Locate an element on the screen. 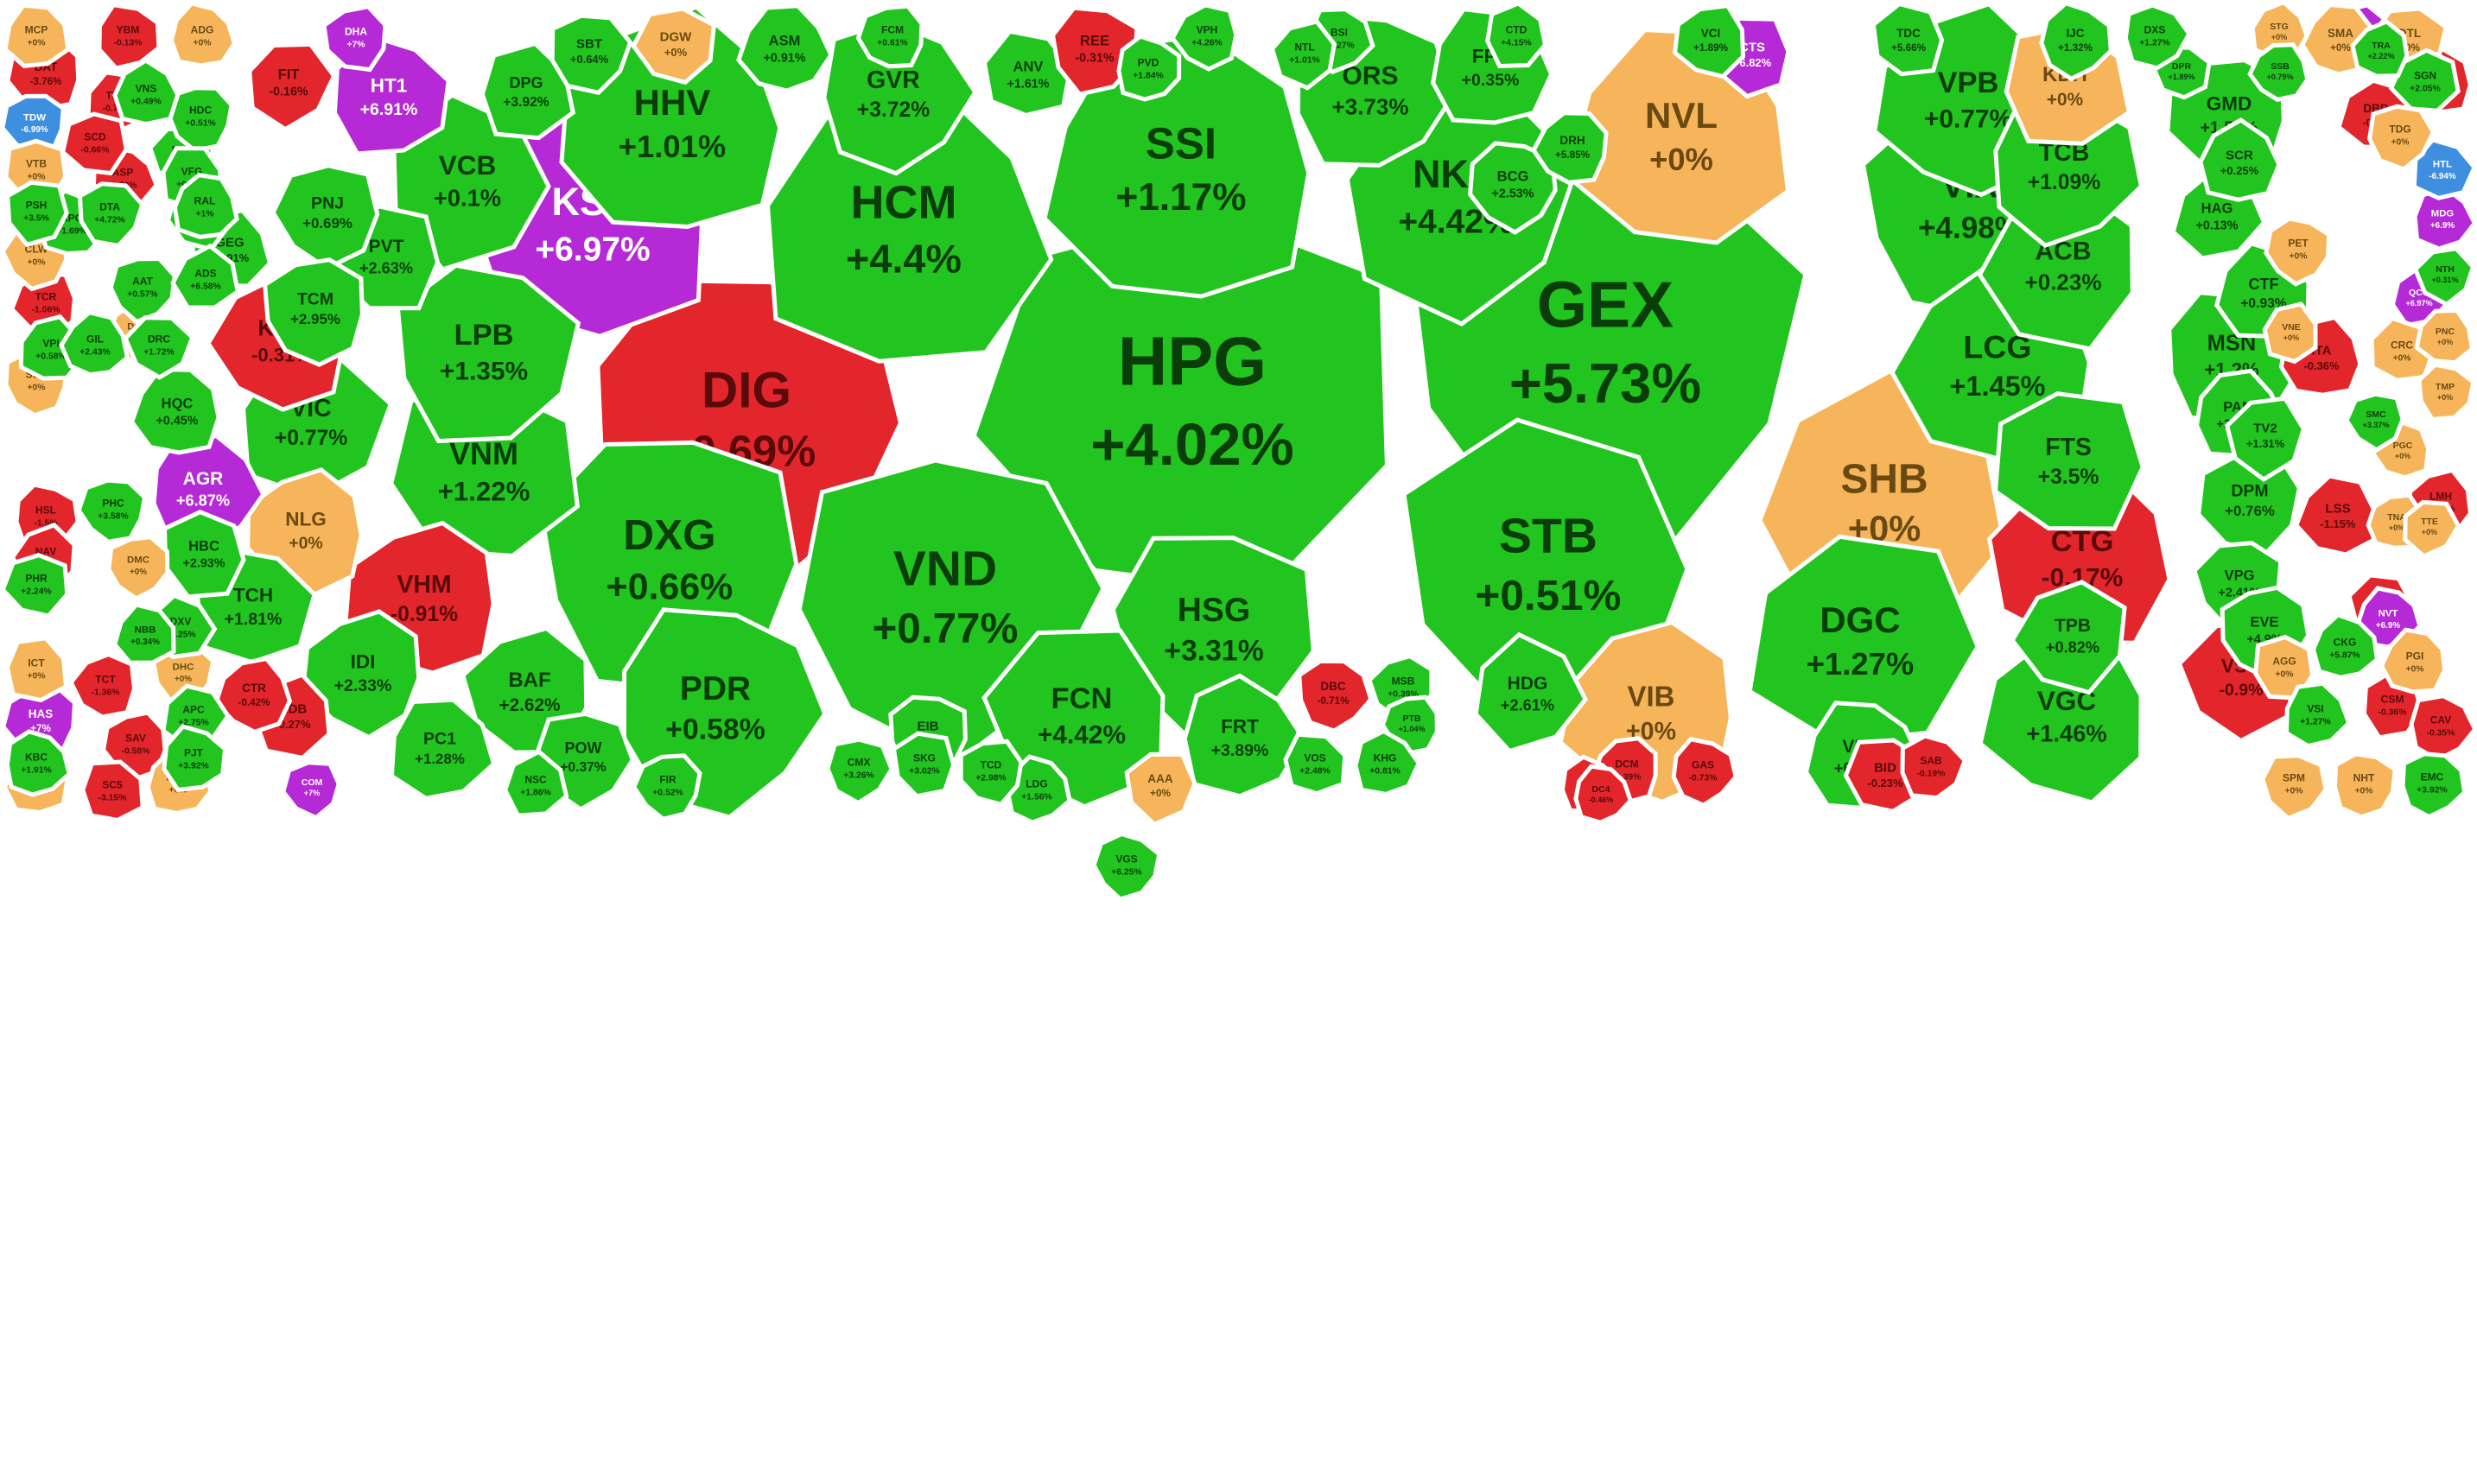 This screenshot has height=1484, width=2477. heatmap-cell-vne: VNE+0% is located at coordinates (2290, 333).